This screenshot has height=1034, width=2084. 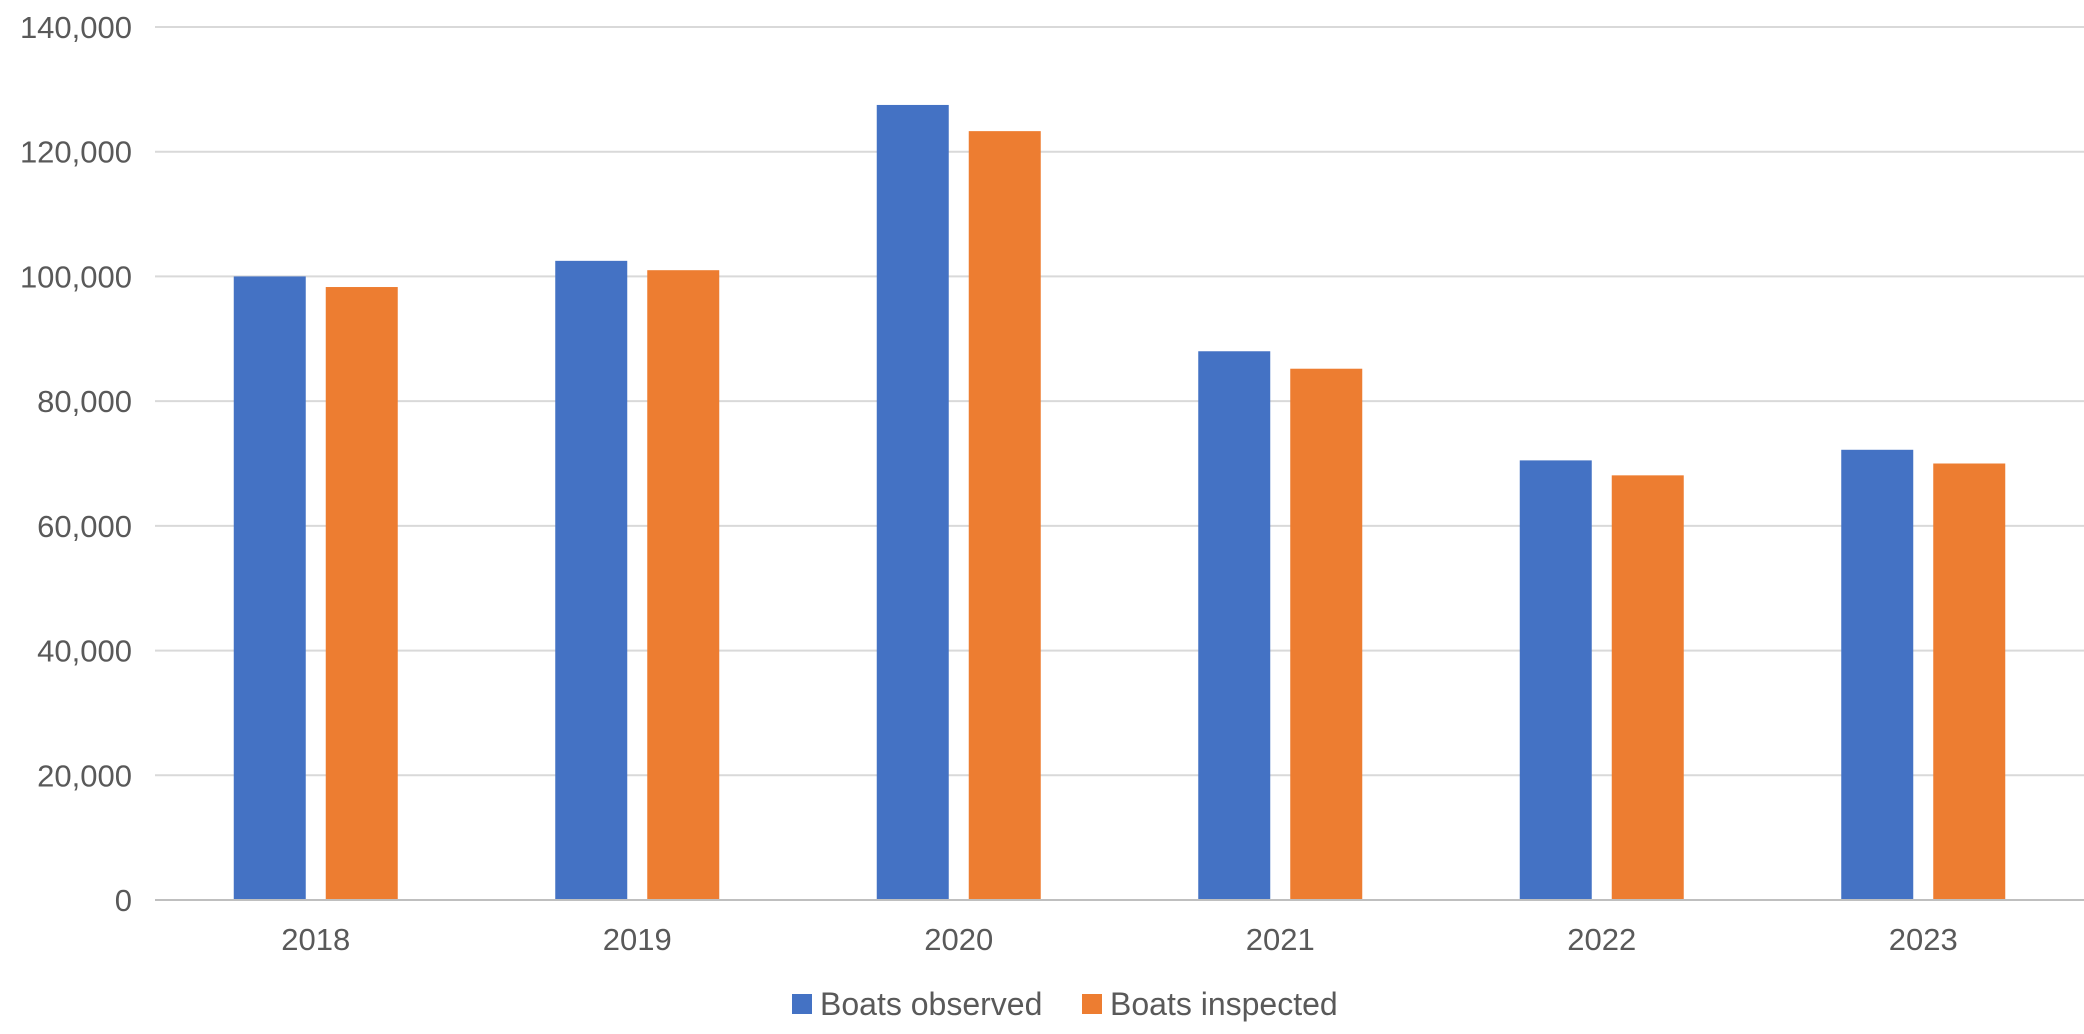 I want to click on y-tick-label: 80,000, so click(x=84, y=401).